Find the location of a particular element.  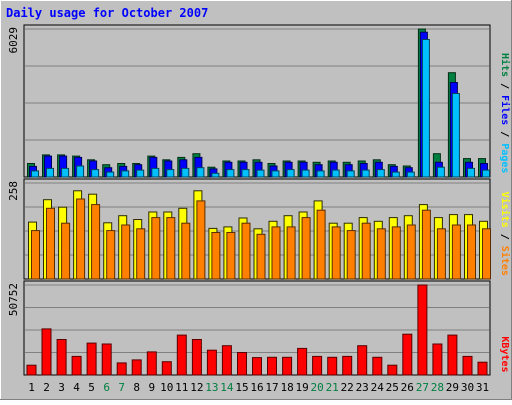

y-max-label-visits: 258 is located at coordinates (13, 191).